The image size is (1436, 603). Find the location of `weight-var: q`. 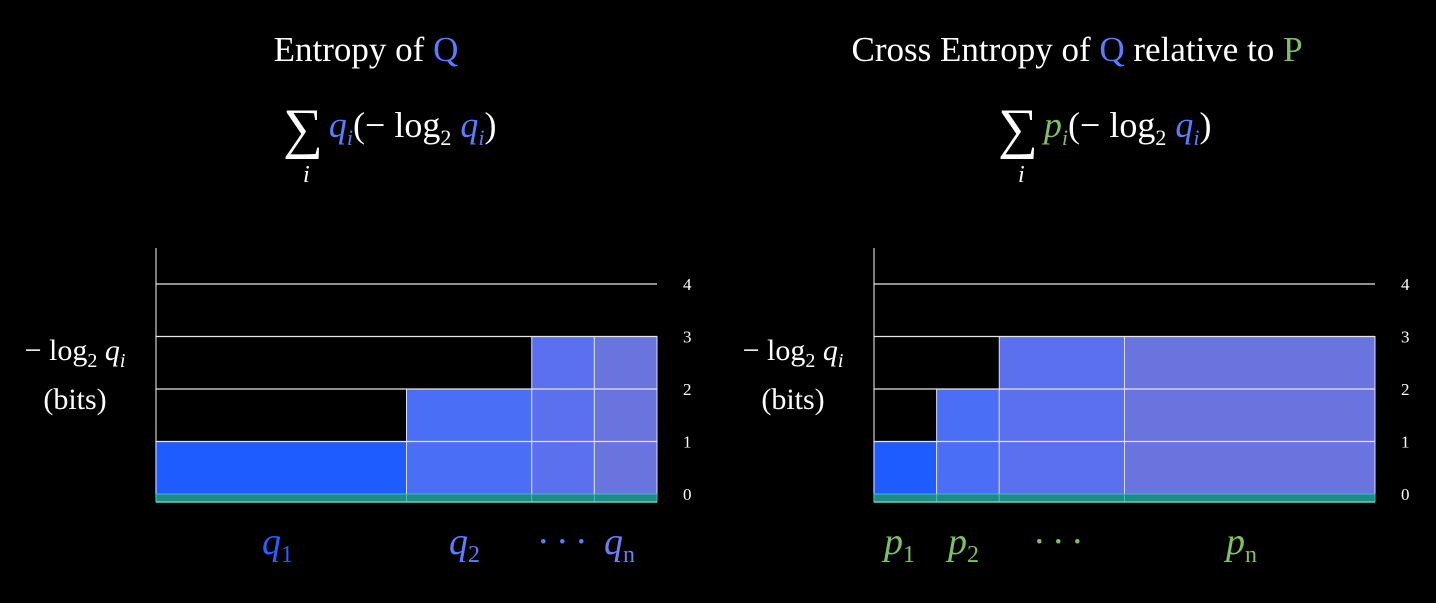

weight-var: q is located at coordinates (337, 125).